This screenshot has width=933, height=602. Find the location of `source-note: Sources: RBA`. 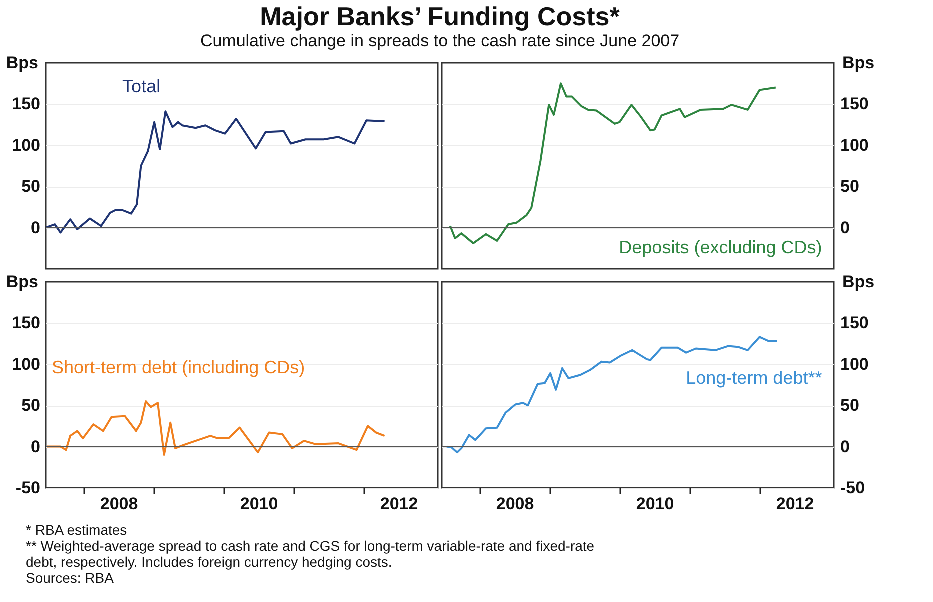

source-note: Sources: RBA is located at coordinates (70, 578).